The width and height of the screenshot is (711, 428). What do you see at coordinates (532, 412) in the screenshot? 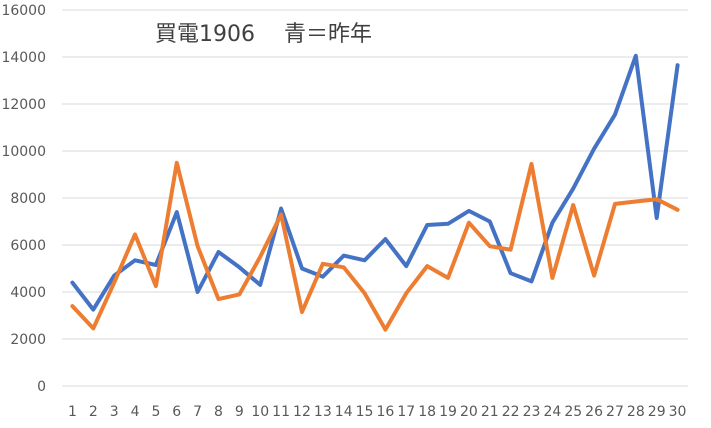
I see `x-tick-label: 23` at bounding box center [532, 412].